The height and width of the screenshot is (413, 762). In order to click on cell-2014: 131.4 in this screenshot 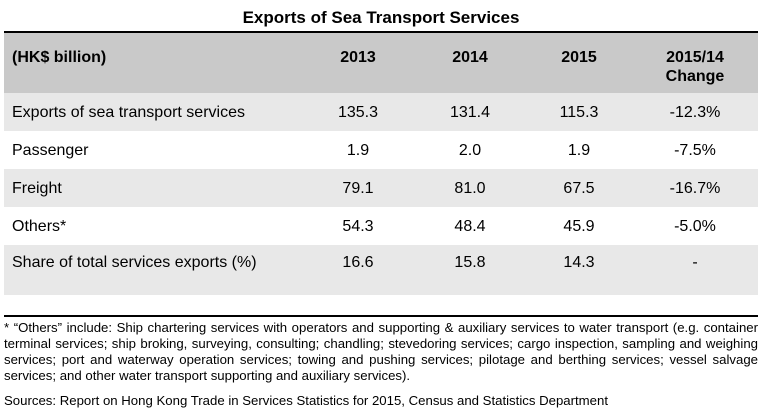, I will do `click(470, 112)`.